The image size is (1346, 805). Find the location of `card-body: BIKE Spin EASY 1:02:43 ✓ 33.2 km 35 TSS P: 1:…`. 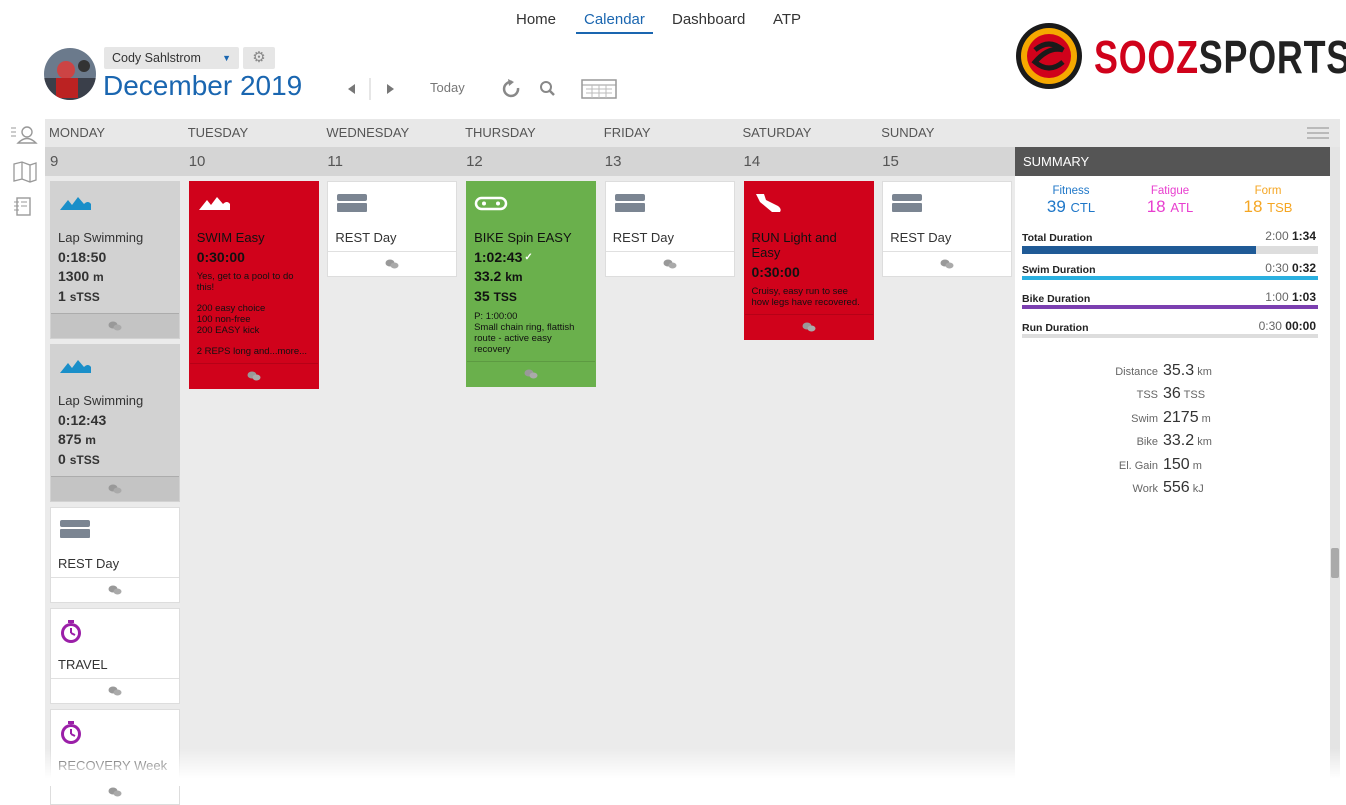

card-body: BIKE Spin EASY 1:02:43 ✓ 33.2 km 35 TSS P: 1:… is located at coordinates (531, 271).